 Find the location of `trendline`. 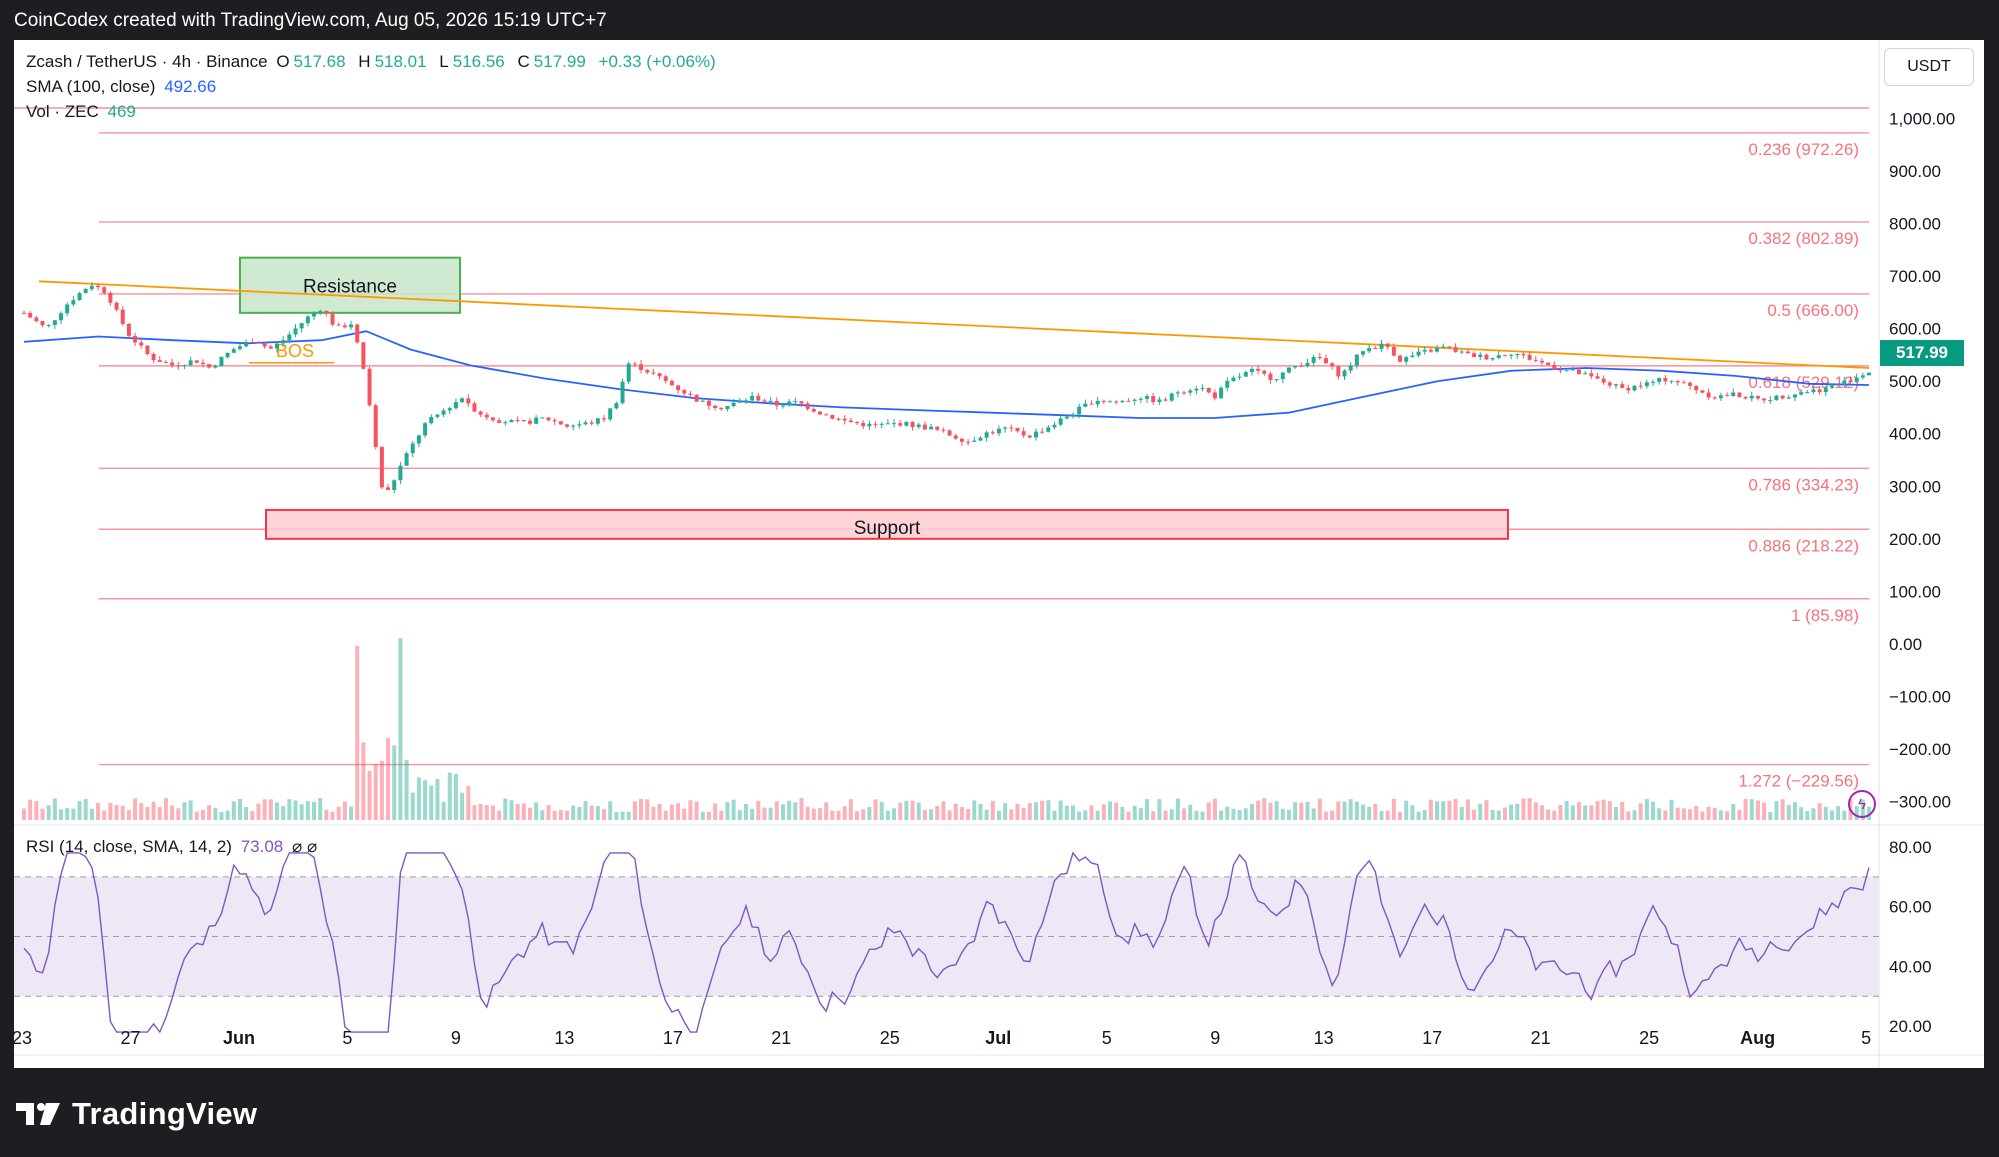

trendline is located at coordinates (954, 324).